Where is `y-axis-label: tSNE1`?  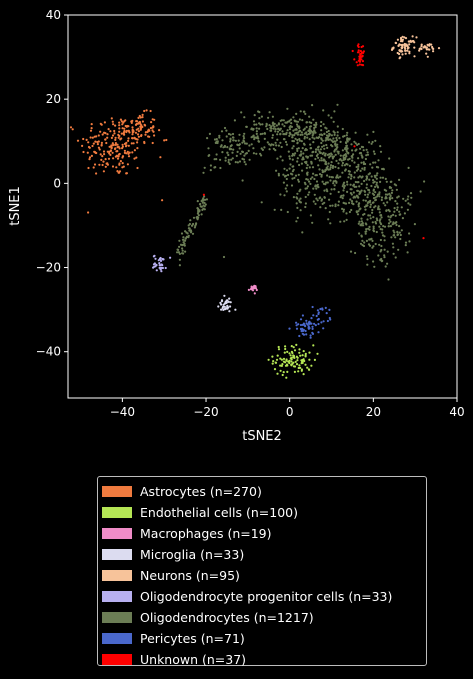 y-axis-label: tSNE1 is located at coordinates (15, 206).